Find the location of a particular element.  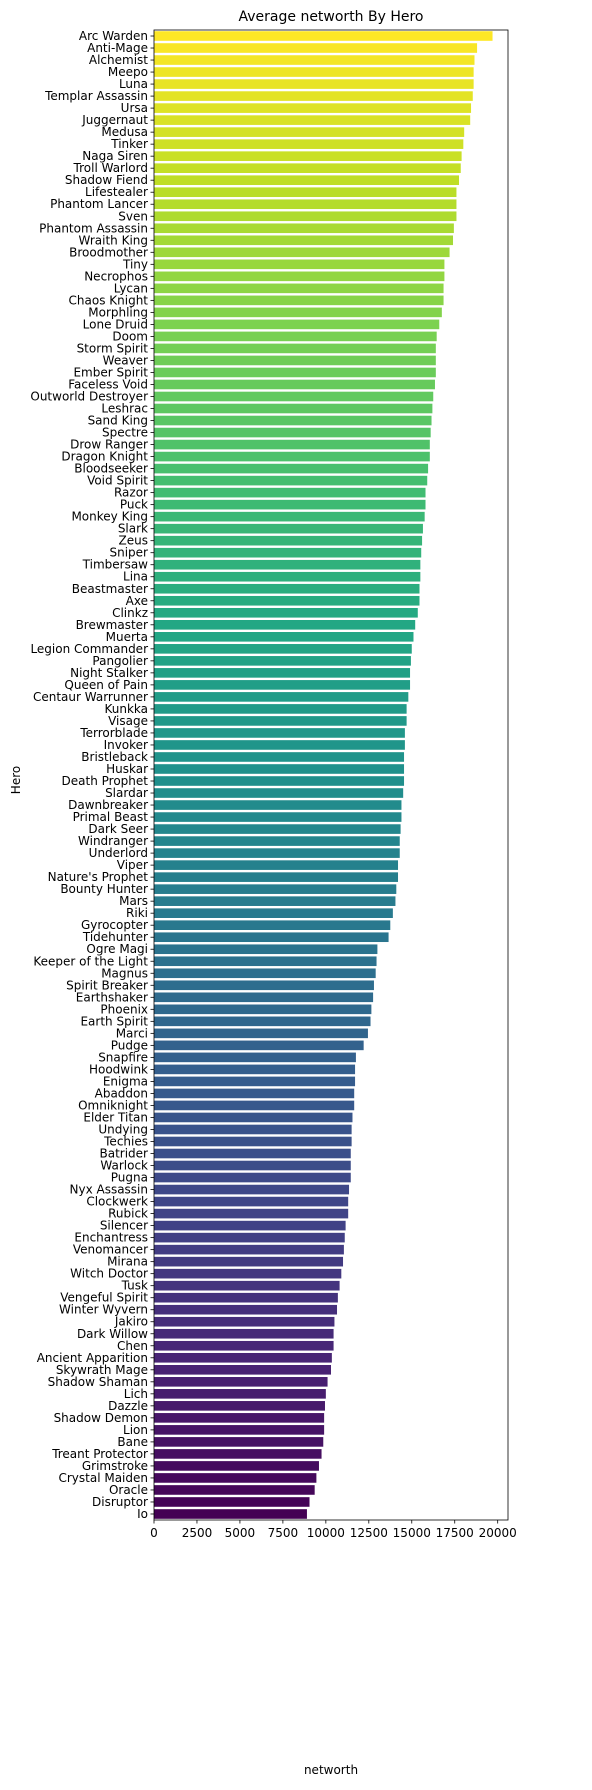

y-tick-label: Queen of Pain is located at coordinates (106, 685).